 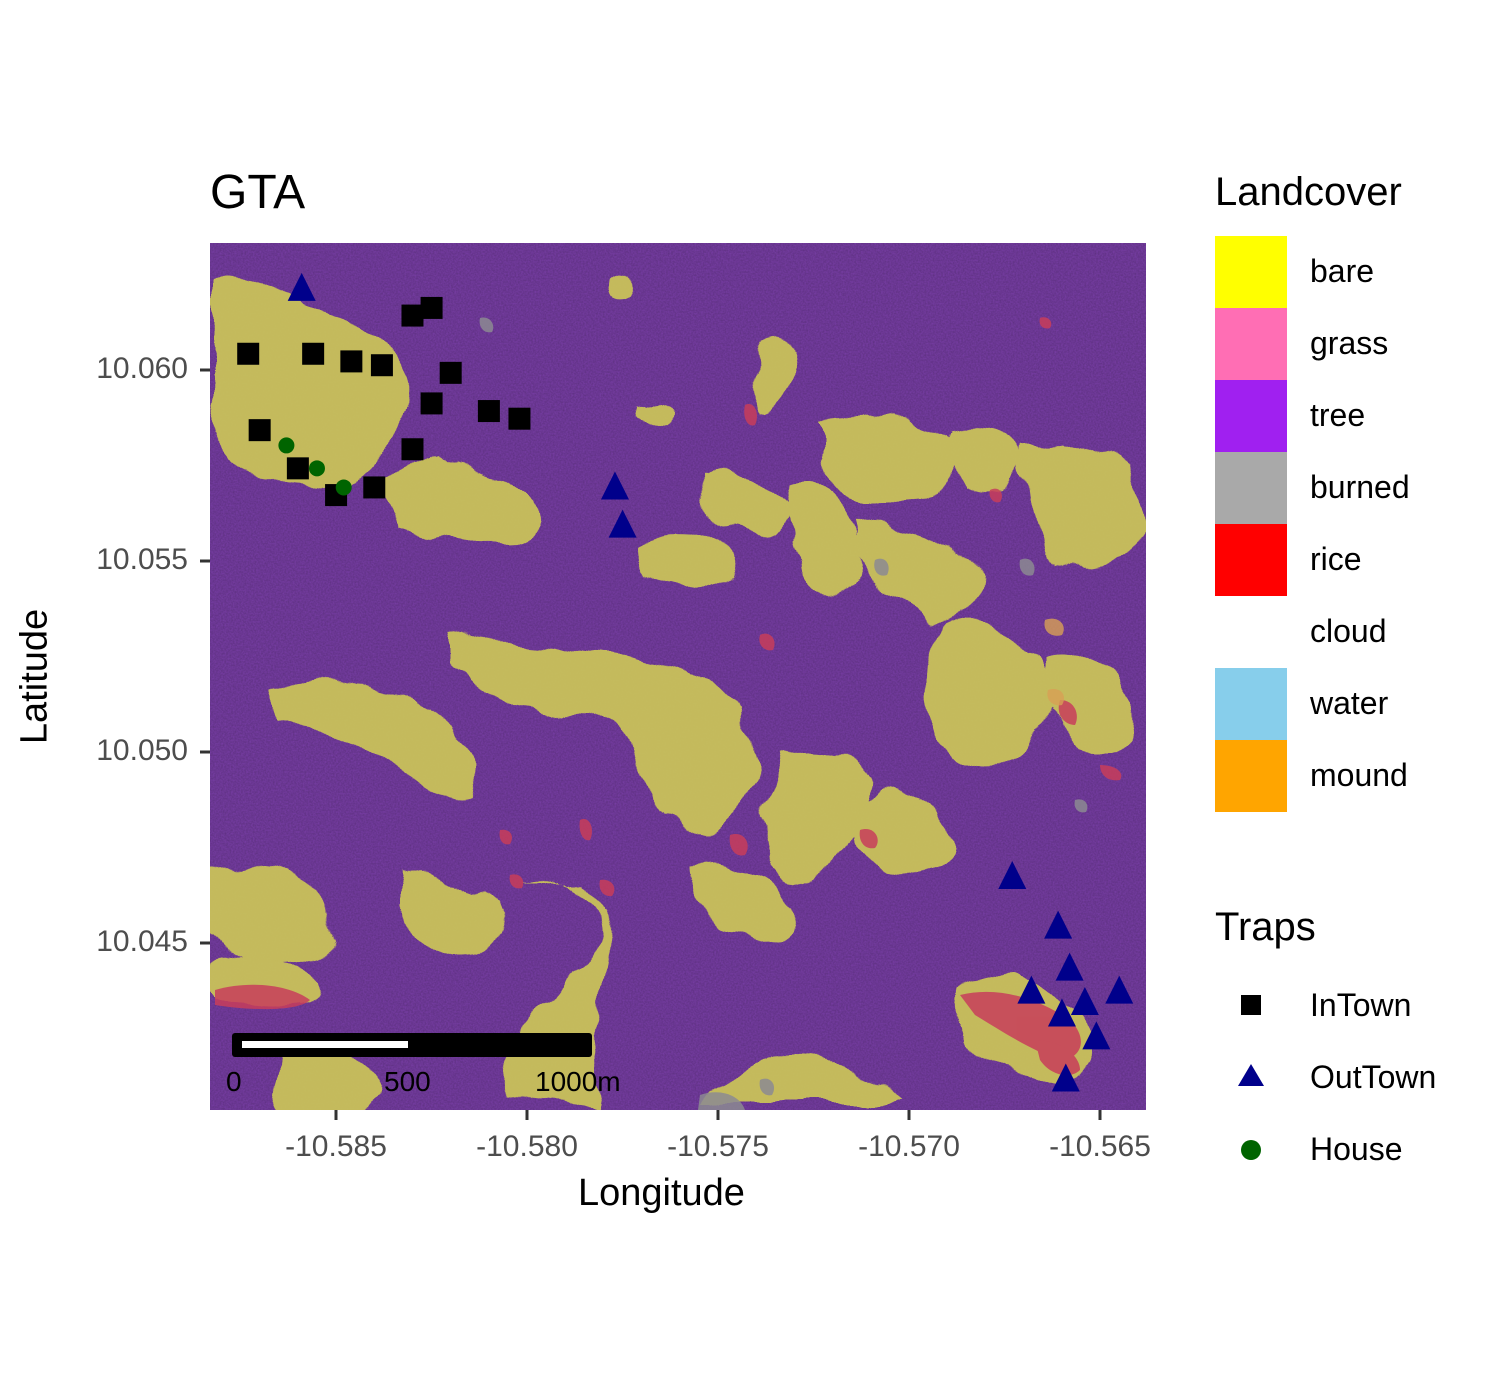 What do you see at coordinates (1251, 704) in the screenshot?
I see `legend-key-water` at bounding box center [1251, 704].